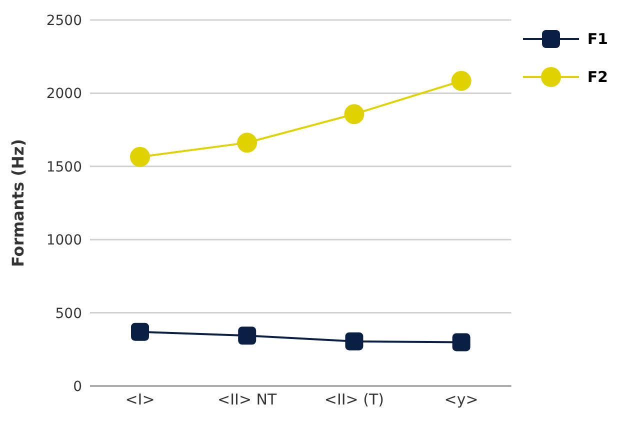 The width and height of the screenshot is (627, 430). I want to click on y-tick-label: 1000, so click(64, 240).